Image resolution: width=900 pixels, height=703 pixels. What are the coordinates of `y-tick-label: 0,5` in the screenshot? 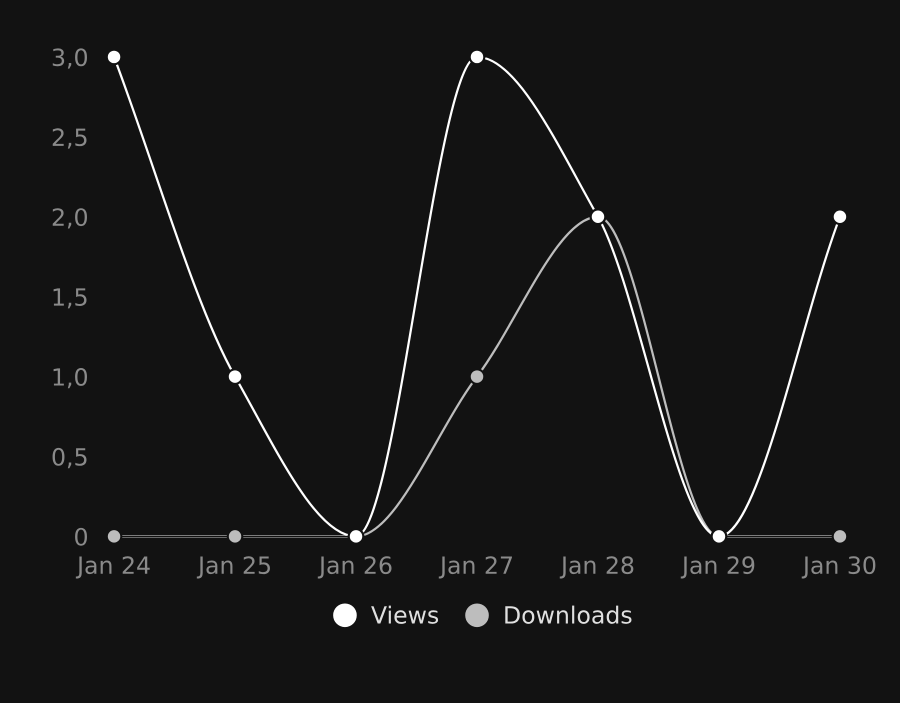 It's located at (69, 458).